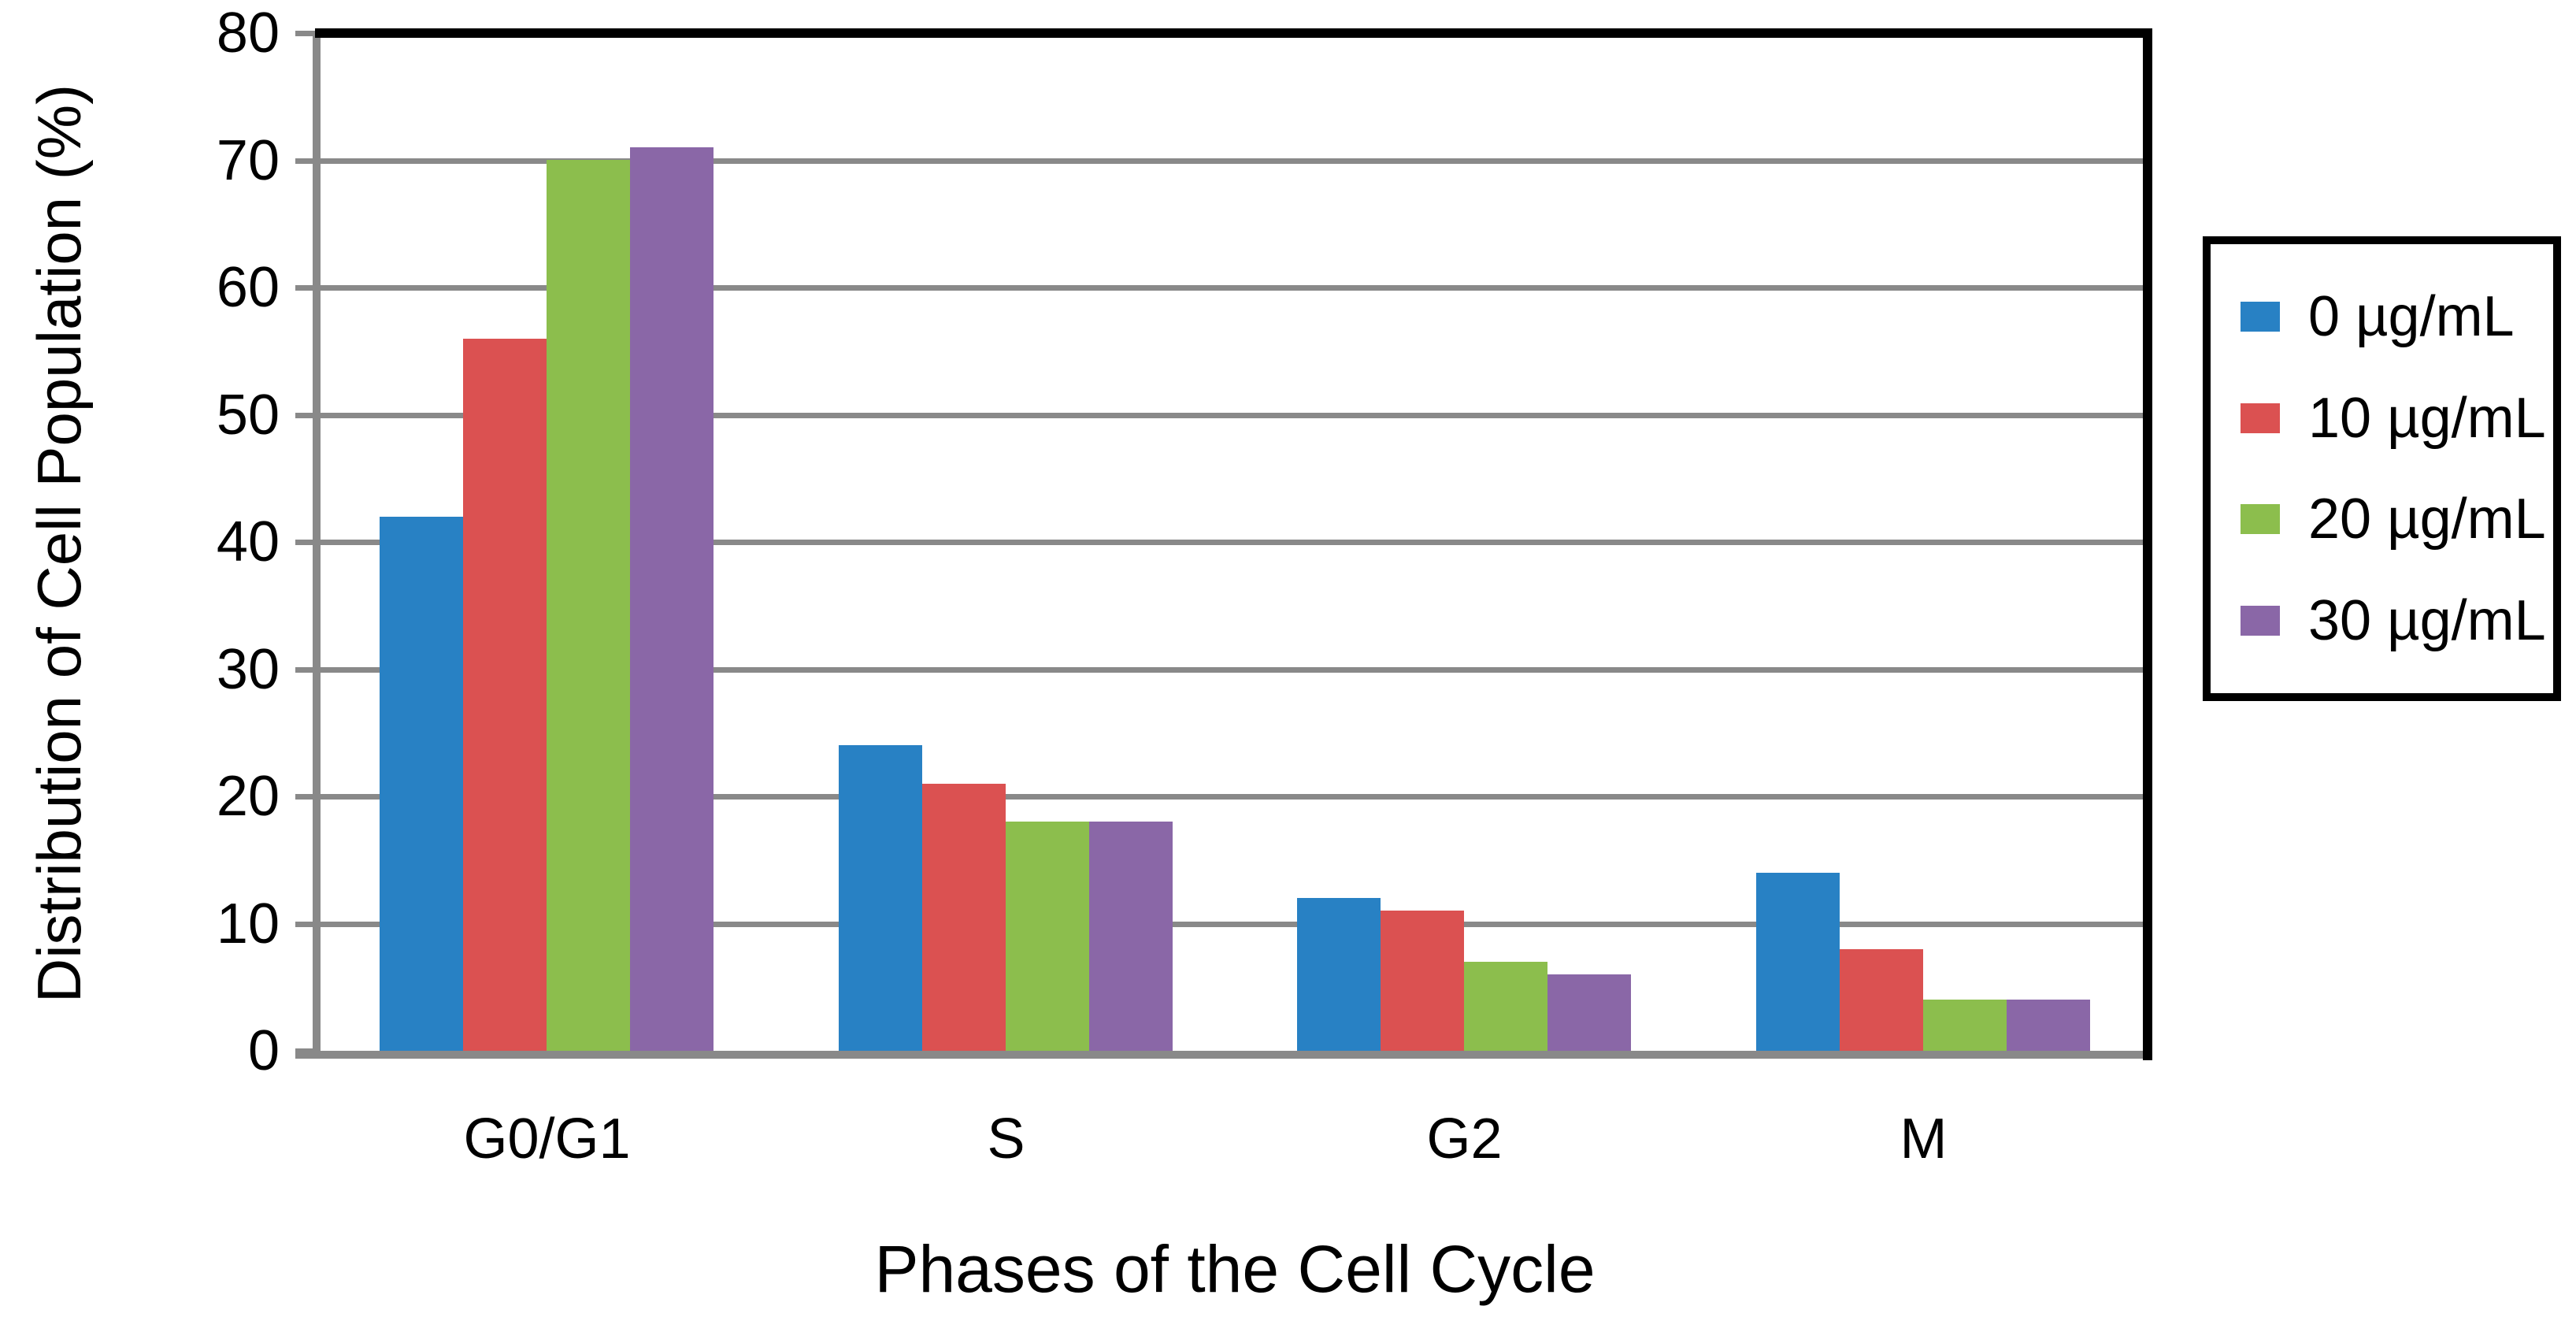  Describe the element at coordinates (248, 796) in the screenshot. I see `y-tick-label-20: 20` at that location.